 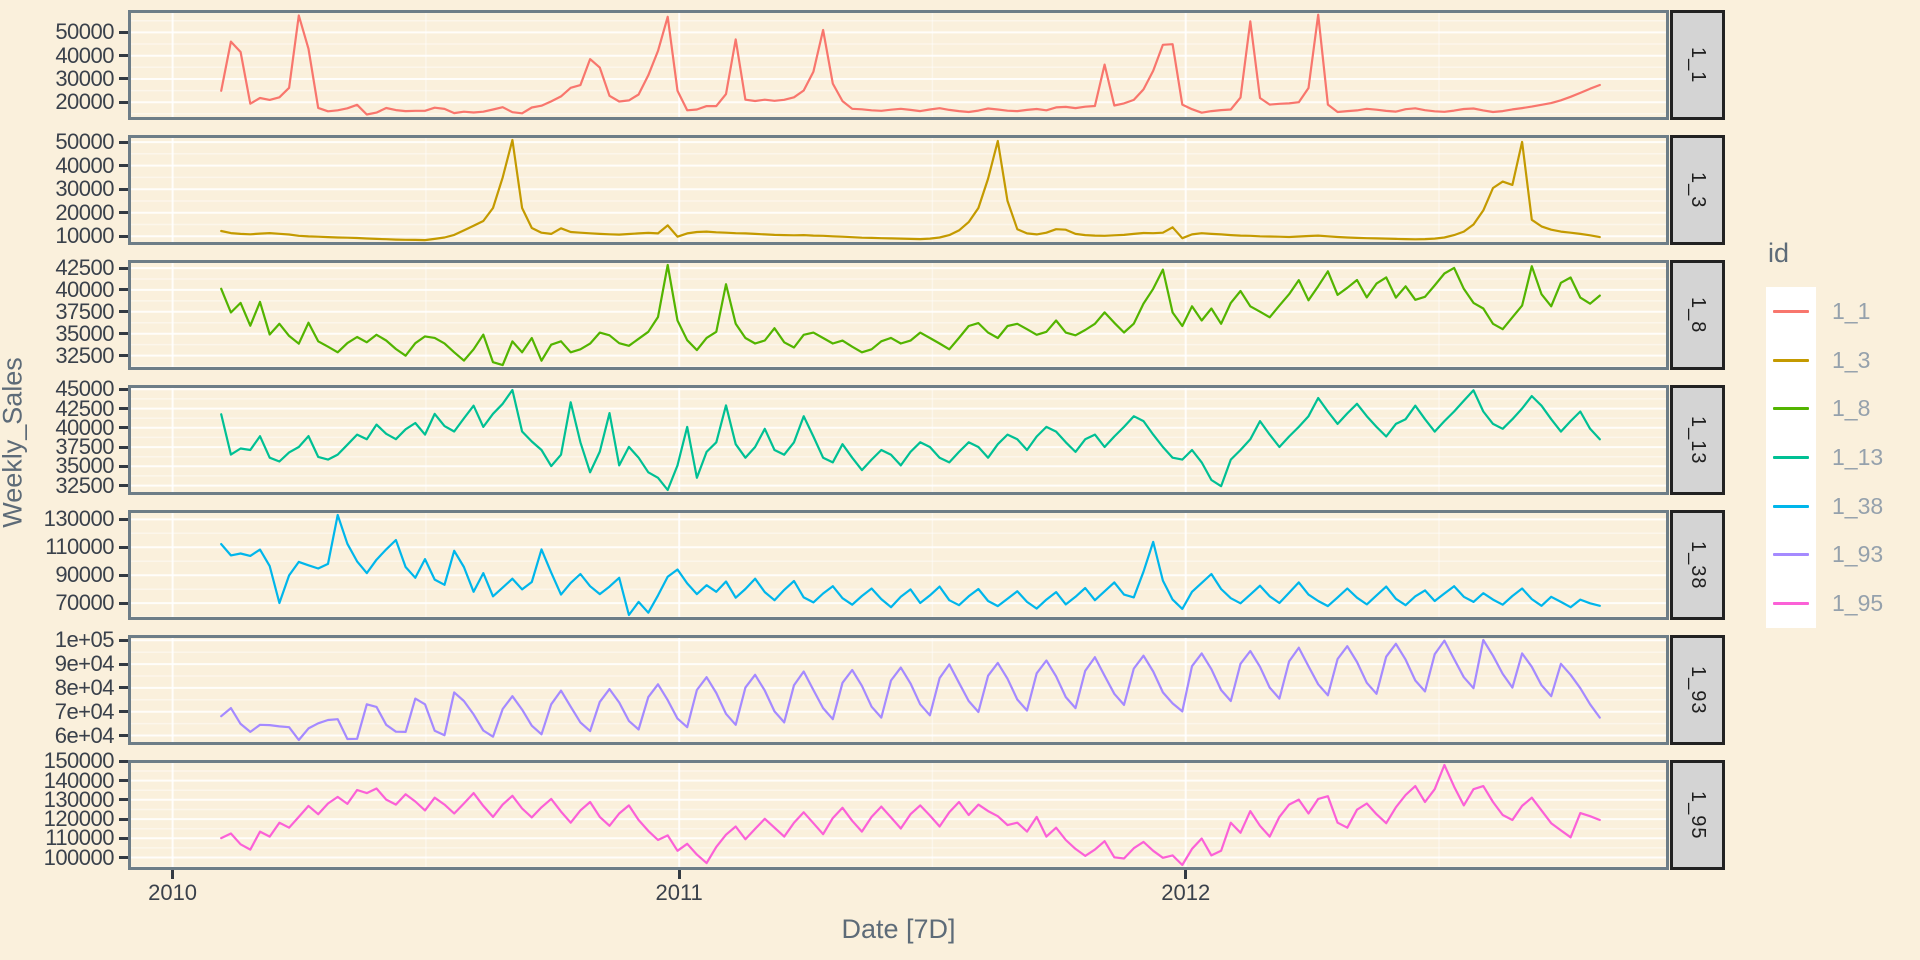 What do you see at coordinates (1858, 505) in the screenshot?
I see `legend-entry-label: 1_38` at bounding box center [1858, 505].